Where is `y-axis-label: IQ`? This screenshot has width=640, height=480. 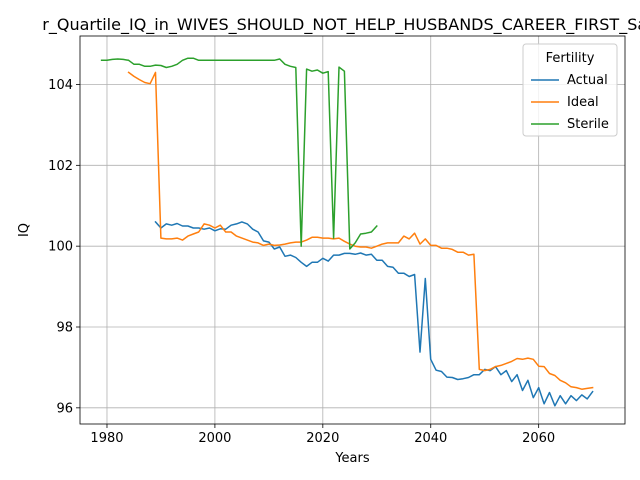
y-axis-label: IQ is located at coordinates (24, 230).